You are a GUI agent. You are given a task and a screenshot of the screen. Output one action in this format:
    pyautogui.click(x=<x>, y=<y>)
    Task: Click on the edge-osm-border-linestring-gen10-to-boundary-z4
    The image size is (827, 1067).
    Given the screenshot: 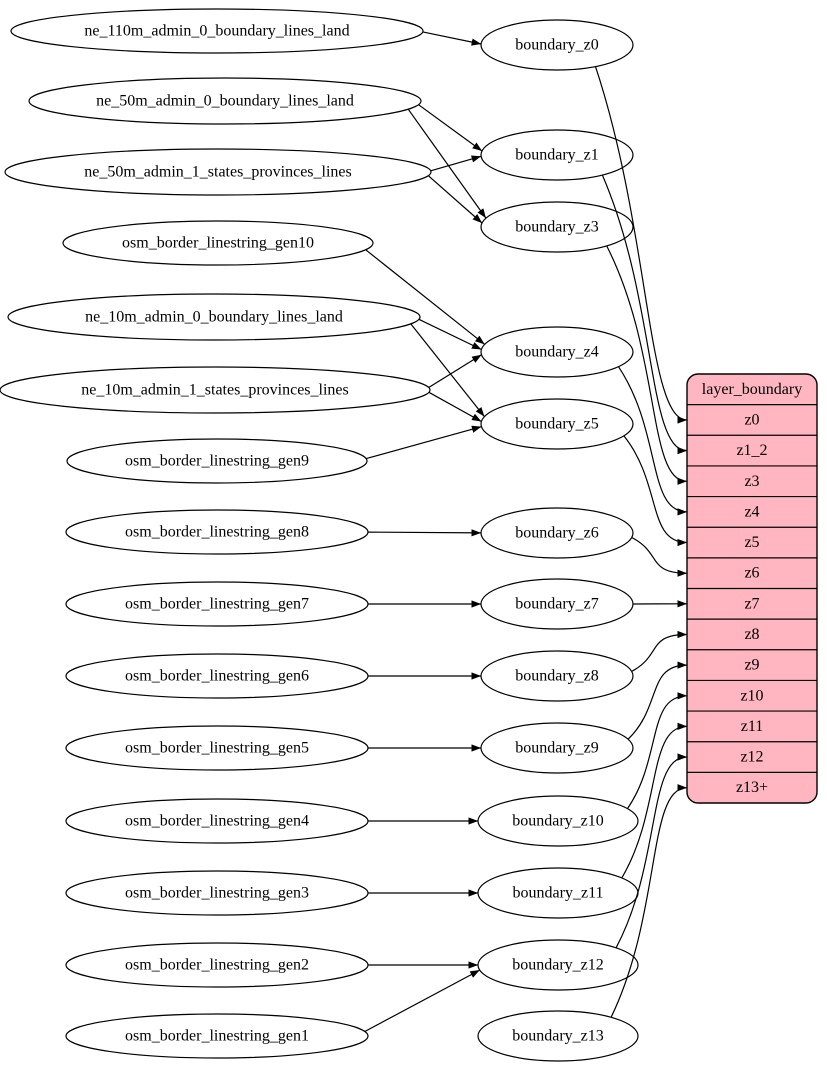 What is the action you would take?
    pyautogui.click(x=425, y=297)
    